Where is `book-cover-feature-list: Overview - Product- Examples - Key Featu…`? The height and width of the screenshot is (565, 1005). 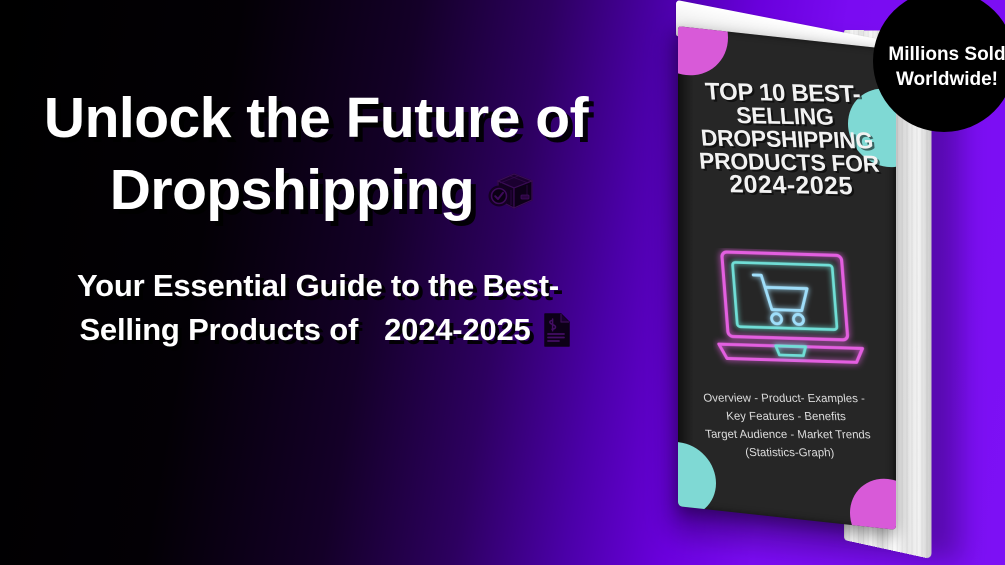
book-cover-feature-list: Overview - Product- Examples - Key Featu… is located at coordinates (787, 425).